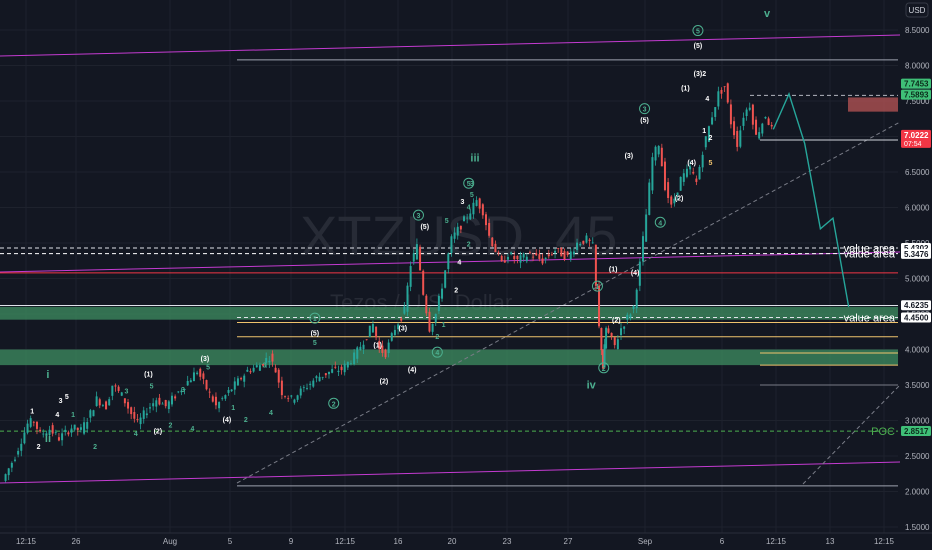 The height and width of the screenshot is (550, 932). I want to click on level-tag: value area, so click(870, 255).